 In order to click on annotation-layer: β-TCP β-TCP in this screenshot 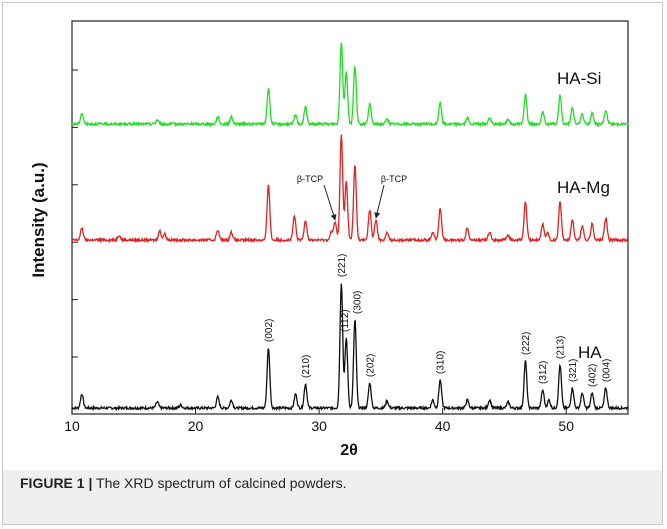, I will do `click(352, 197)`.